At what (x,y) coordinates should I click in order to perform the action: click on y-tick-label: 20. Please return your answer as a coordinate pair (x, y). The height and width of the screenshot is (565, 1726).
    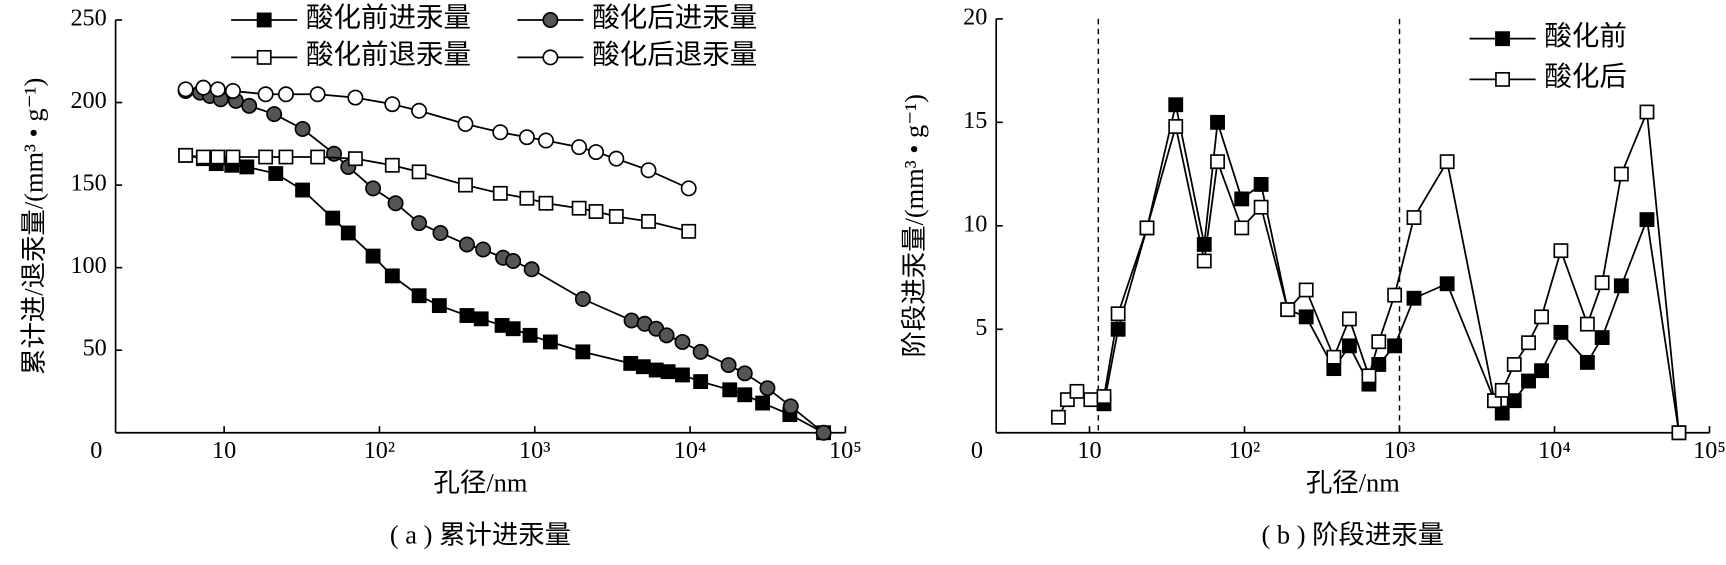
    Looking at the image, I should click on (975, 16).